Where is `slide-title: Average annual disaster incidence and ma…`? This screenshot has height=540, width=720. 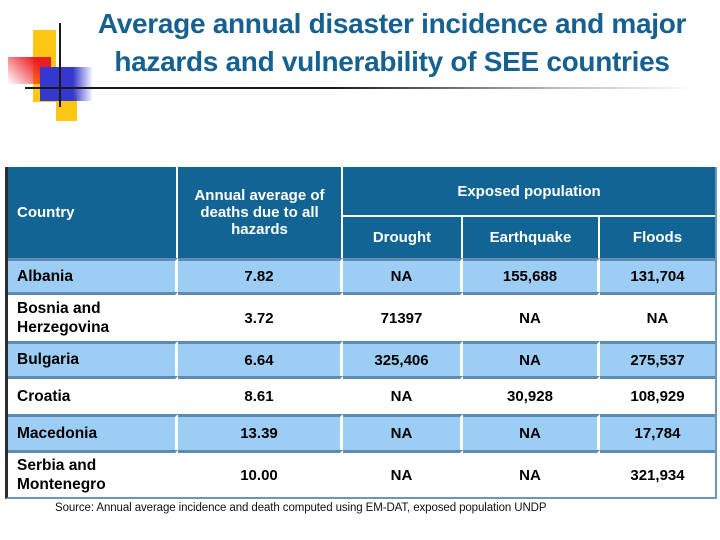 slide-title: Average annual disaster incidence and ma… is located at coordinates (392, 43).